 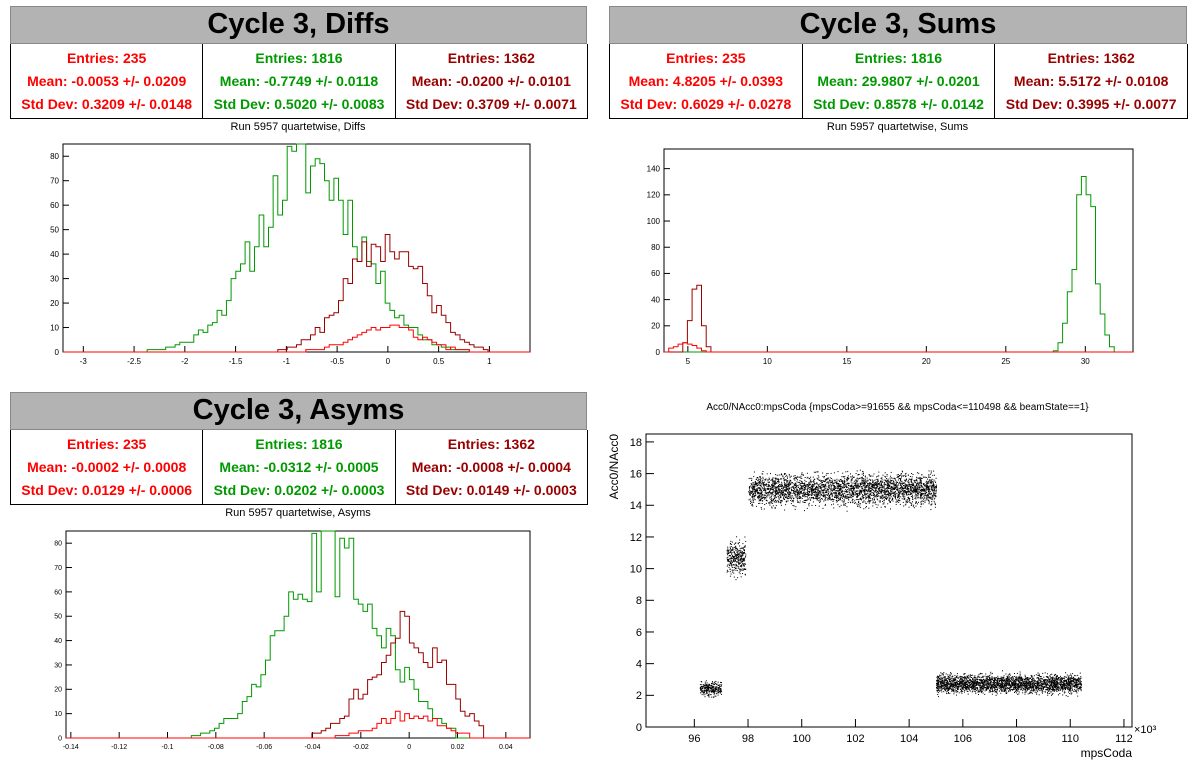 What do you see at coordinates (58, 714) in the screenshot?
I see `y-tick-label: 10` at bounding box center [58, 714].